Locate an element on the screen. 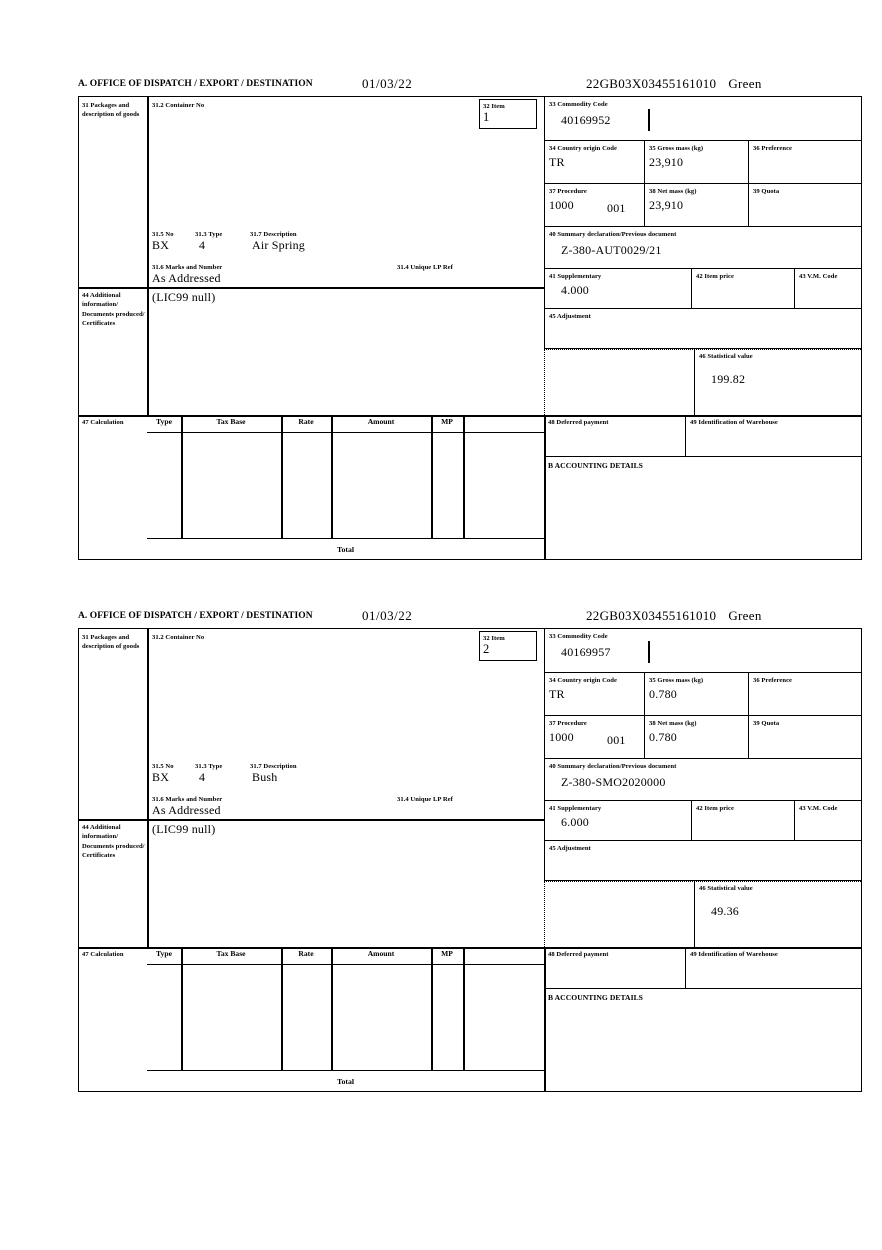 The height and width of the screenshot is (1250, 882). box-36-preference: 36 Preference is located at coordinates (805, 162).